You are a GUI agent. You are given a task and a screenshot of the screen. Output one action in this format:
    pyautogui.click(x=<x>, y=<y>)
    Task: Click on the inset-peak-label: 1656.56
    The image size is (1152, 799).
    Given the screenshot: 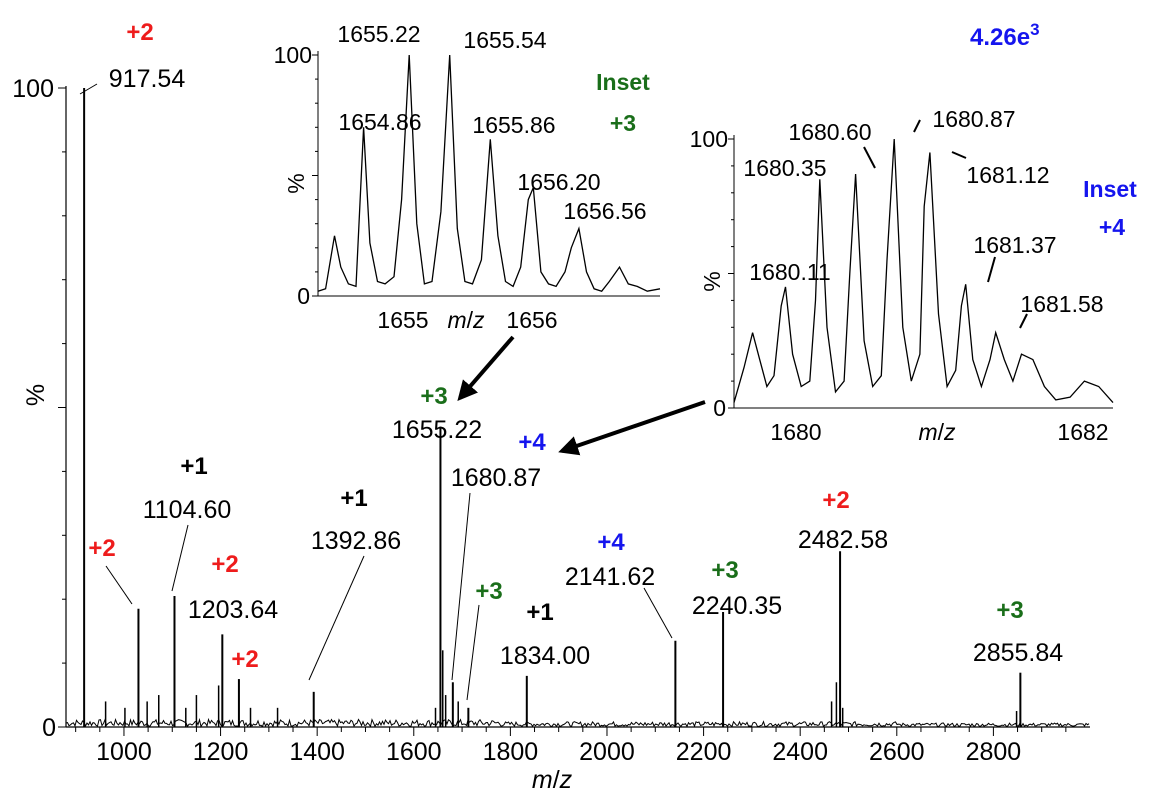 What is the action you would take?
    pyautogui.click(x=604, y=211)
    